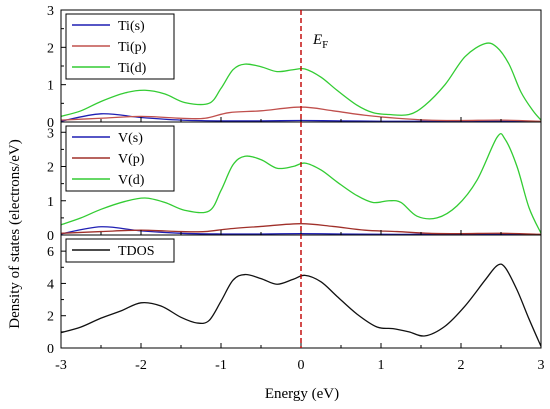 The height and width of the screenshot is (409, 550). What do you see at coordinates (131, 159) in the screenshot?
I see `legend-label: V(p)` at bounding box center [131, 159].